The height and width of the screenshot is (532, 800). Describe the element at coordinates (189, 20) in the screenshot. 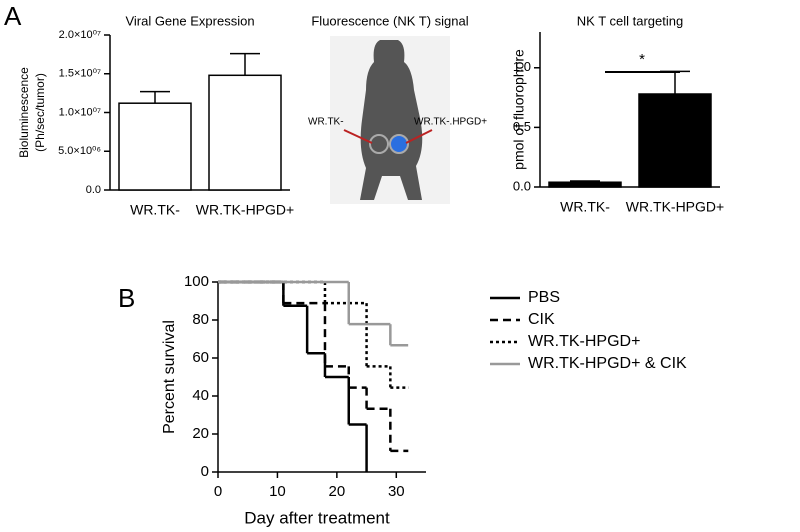

I see `chart-title: Viral Gene Expression` at that location.